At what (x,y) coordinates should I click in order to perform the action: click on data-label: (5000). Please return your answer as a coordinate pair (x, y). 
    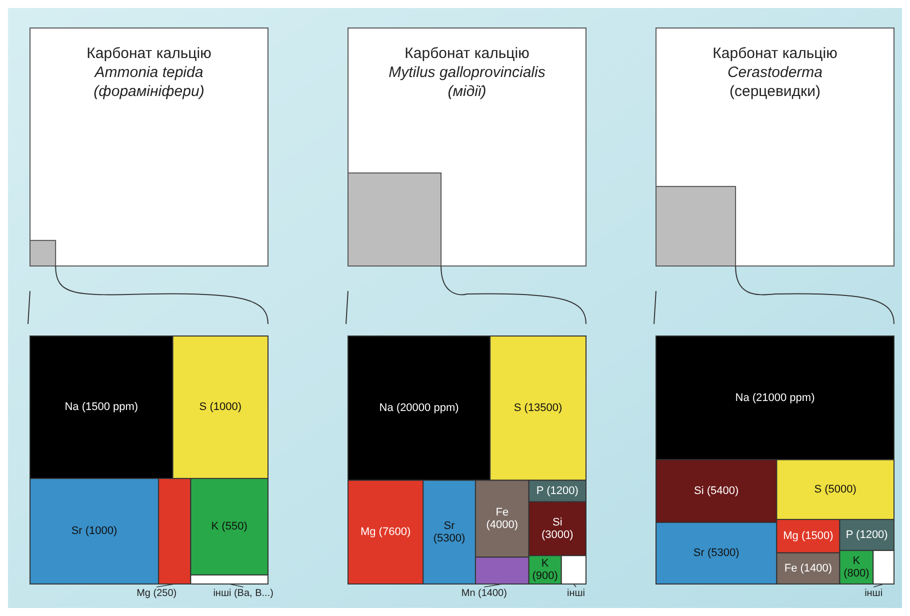
    Looking at the image, I should click on (839, 489).